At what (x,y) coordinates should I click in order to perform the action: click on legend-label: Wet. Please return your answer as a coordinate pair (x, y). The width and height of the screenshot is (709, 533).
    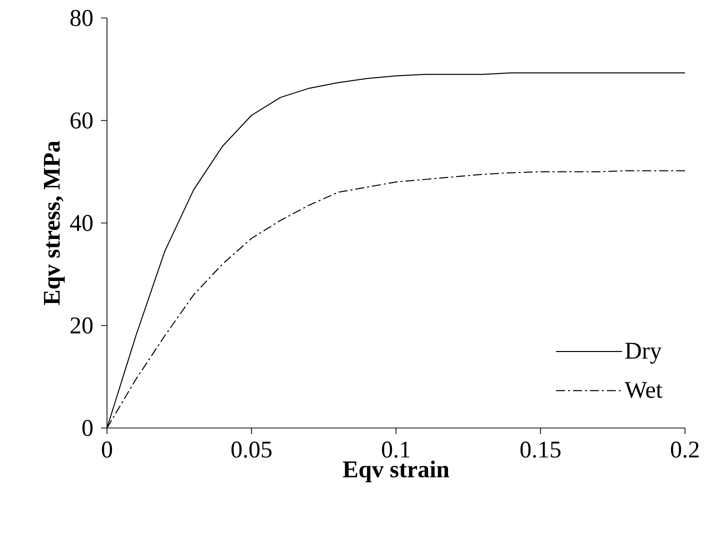
    Looking at the image, I should click on (643, 390).